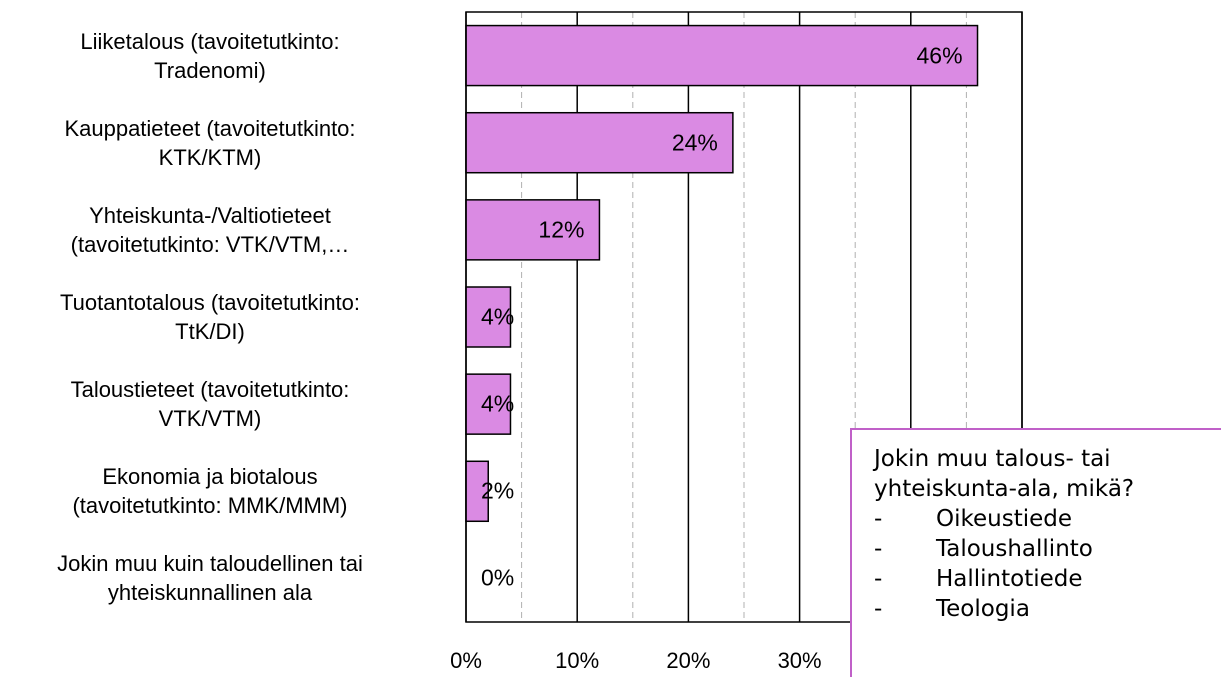 The width and height of the screenshot is (1221, 677). Describe the element at coordinates (688, 660) in the screenshot. I see `x-tick-label: 20%` at that location.